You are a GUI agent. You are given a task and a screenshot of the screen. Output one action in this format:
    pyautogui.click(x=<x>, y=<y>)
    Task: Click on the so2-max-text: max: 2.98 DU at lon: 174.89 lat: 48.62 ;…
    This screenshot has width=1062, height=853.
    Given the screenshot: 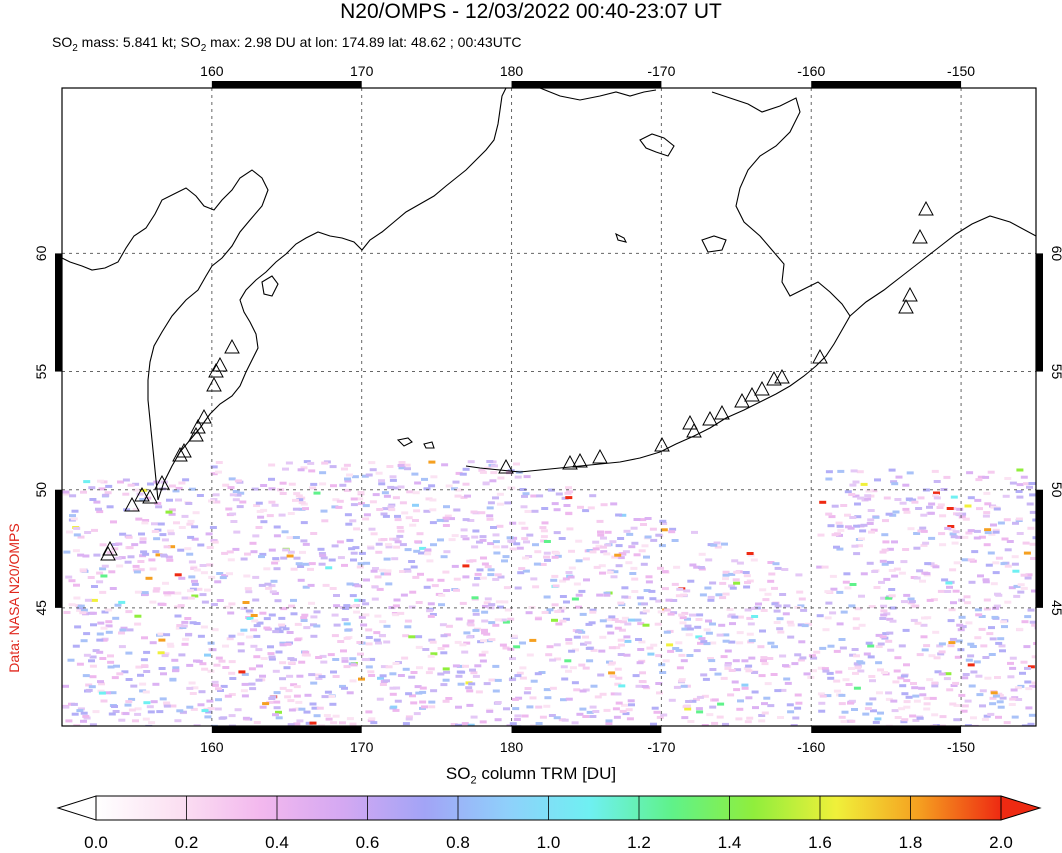 What is the action you would take?
    pyautogui.click(x=364, y=42)
    